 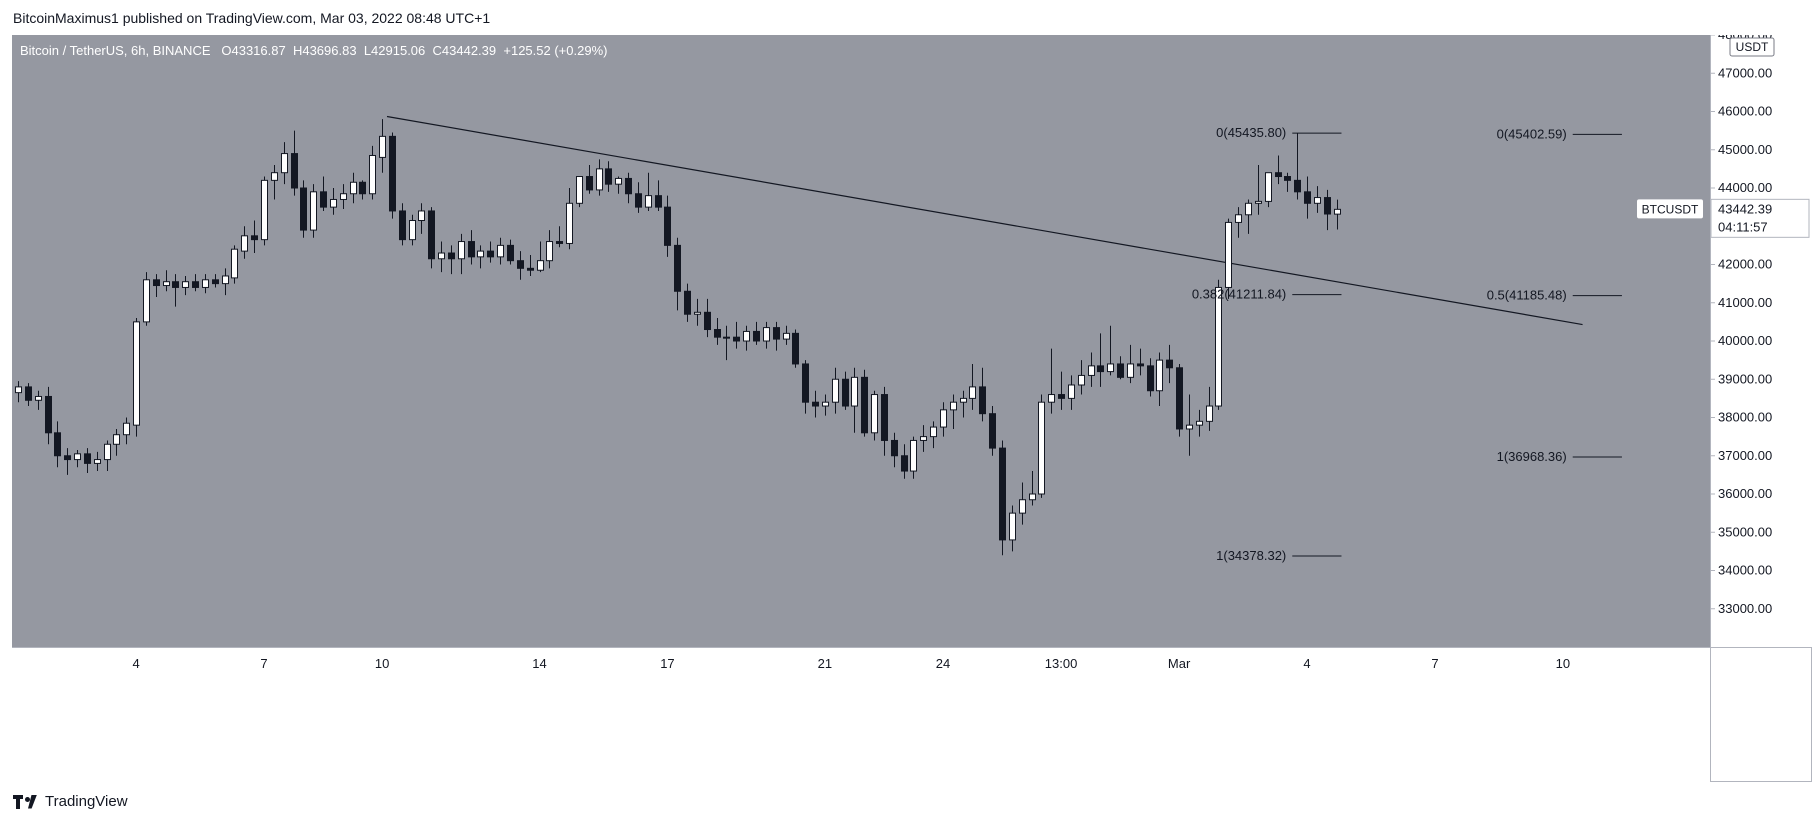 I want to click on tradingview-brand: TradingView, so click(x=86, y=801).